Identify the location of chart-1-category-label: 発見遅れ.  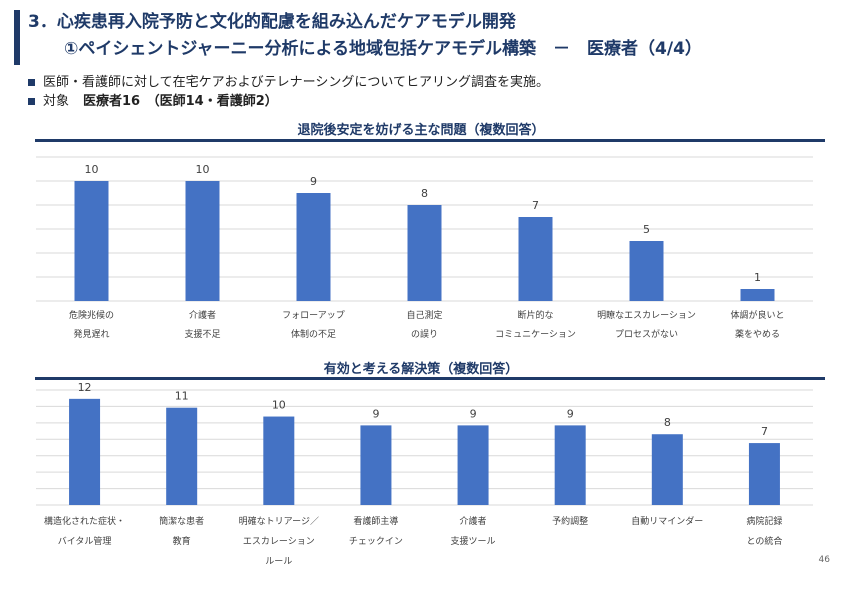
(91, 334).